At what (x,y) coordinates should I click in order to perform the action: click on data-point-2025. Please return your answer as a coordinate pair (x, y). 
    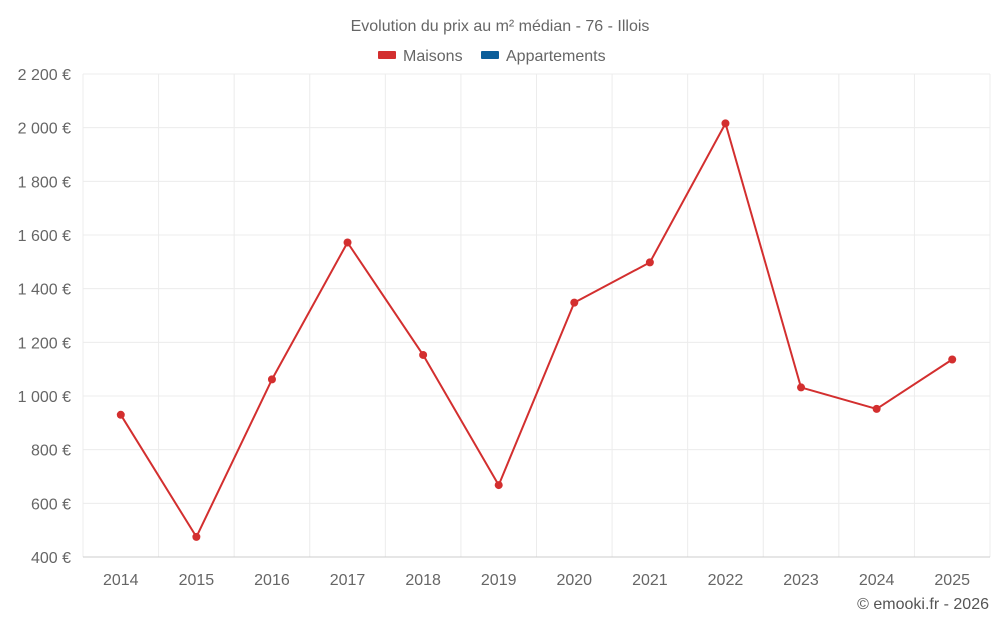
    Looking at the image, I should click on (952, 359).